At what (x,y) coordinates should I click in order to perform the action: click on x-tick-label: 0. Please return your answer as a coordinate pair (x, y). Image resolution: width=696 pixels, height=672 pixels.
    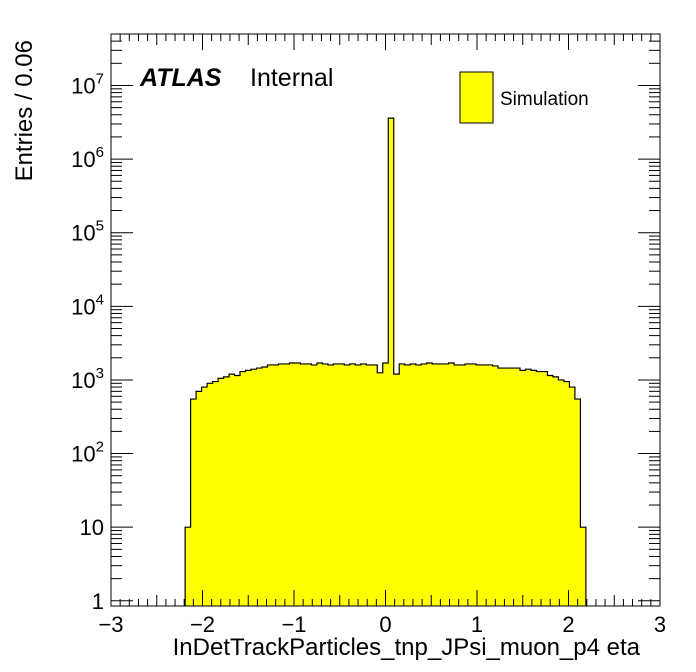
    Looking at the image, I should click on (385, 624).